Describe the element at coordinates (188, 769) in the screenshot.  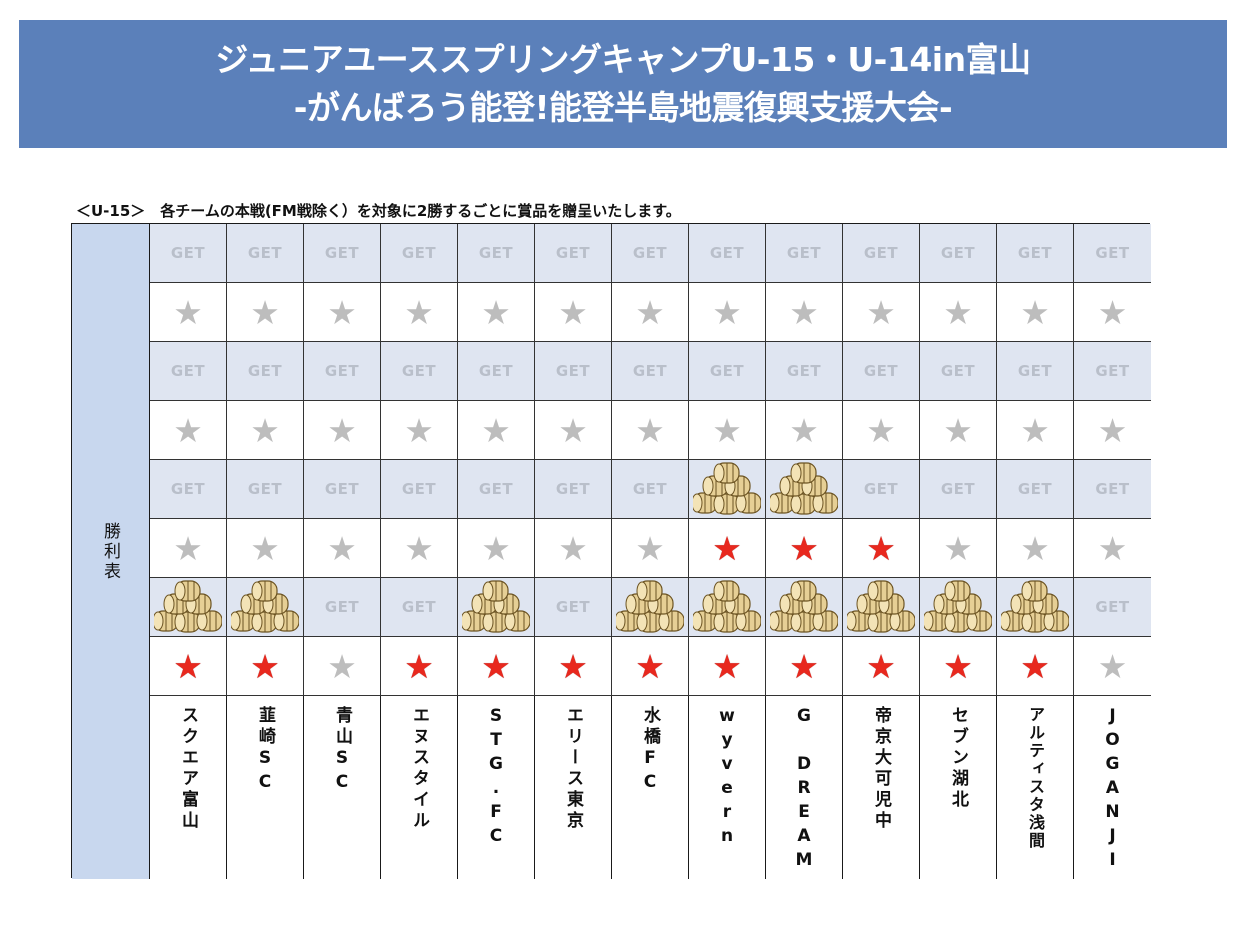
I see `team-name: スクエア富山` at that location.